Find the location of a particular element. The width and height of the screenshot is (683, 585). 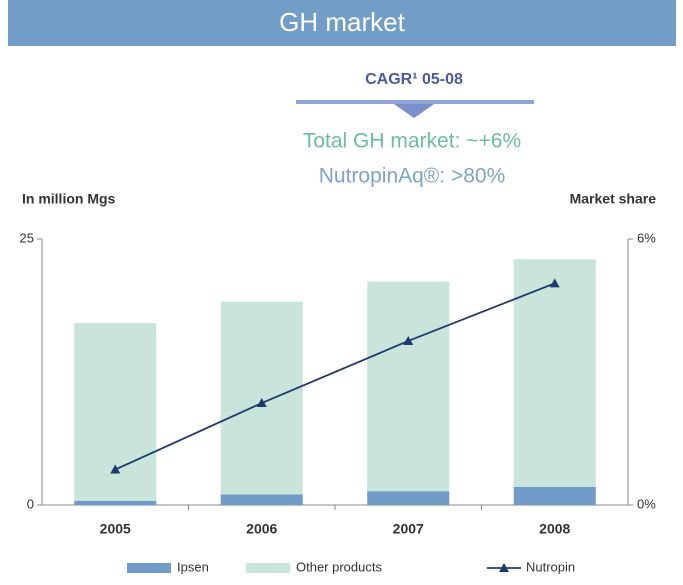

x-tick-label: 2006 is located at coordinates (261, 529).